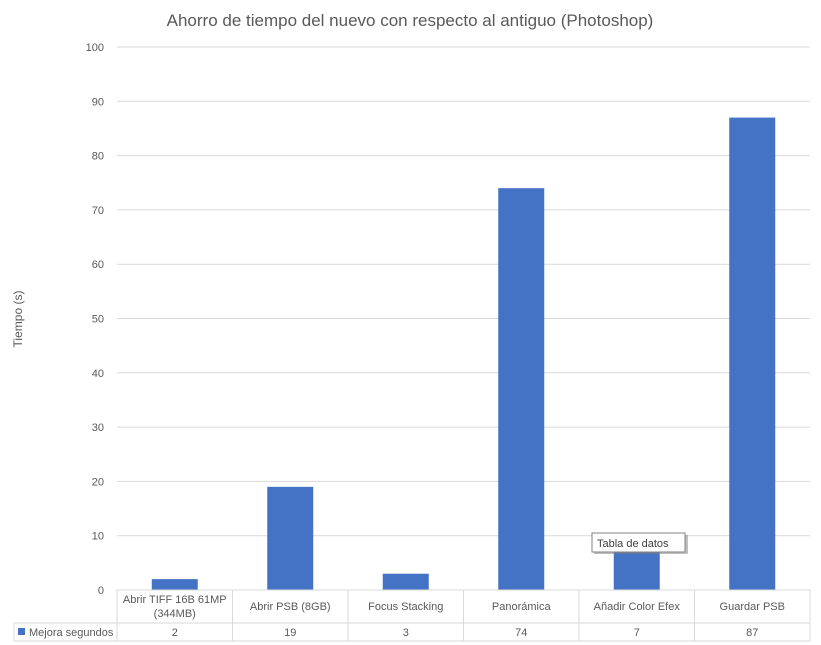 This screenshot has width=821, height=645. I want to click on y-axis-ticks: 0 10 20 30 40 50 60 70 80 90 100, so click(95, 319).